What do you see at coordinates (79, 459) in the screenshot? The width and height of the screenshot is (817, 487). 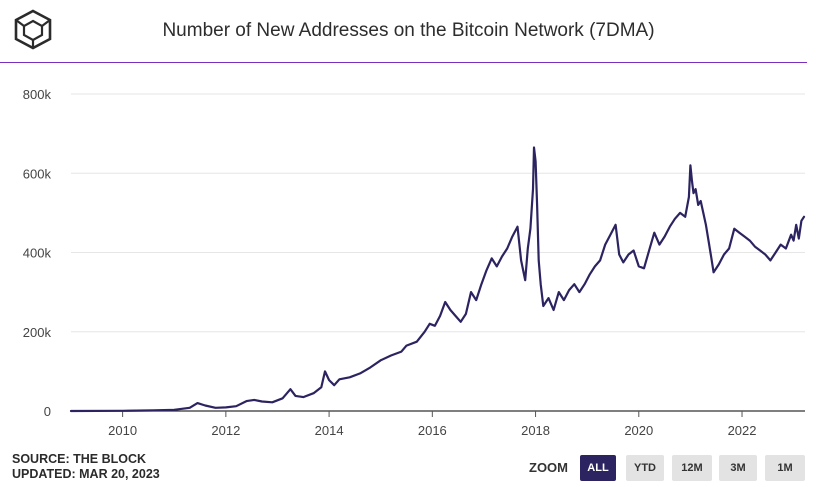 I see `source-text: SOURCE: THE BLOCK` at bounding box center [79, 459].